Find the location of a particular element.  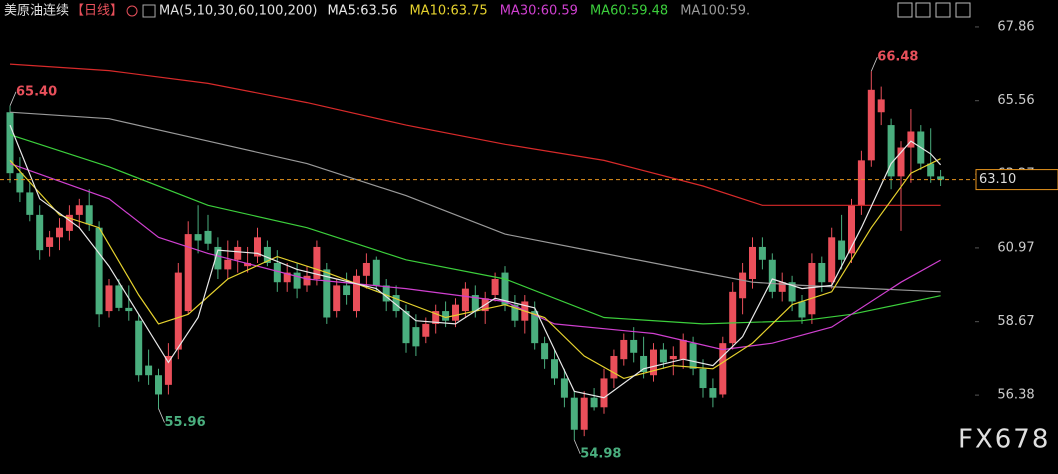

annotation-label: 55.96 is located at coordinates (185, 422).